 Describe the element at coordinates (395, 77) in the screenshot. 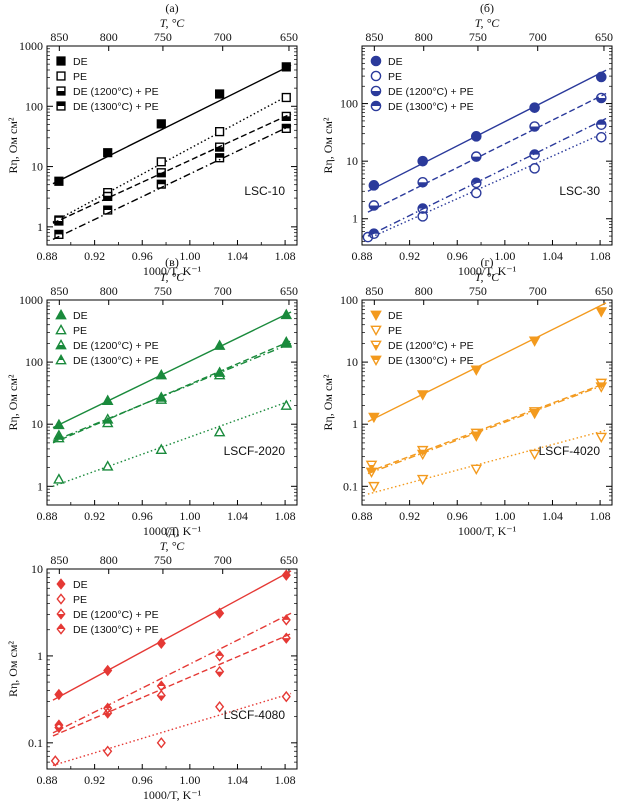

I see `legend-label: PE` at that location.